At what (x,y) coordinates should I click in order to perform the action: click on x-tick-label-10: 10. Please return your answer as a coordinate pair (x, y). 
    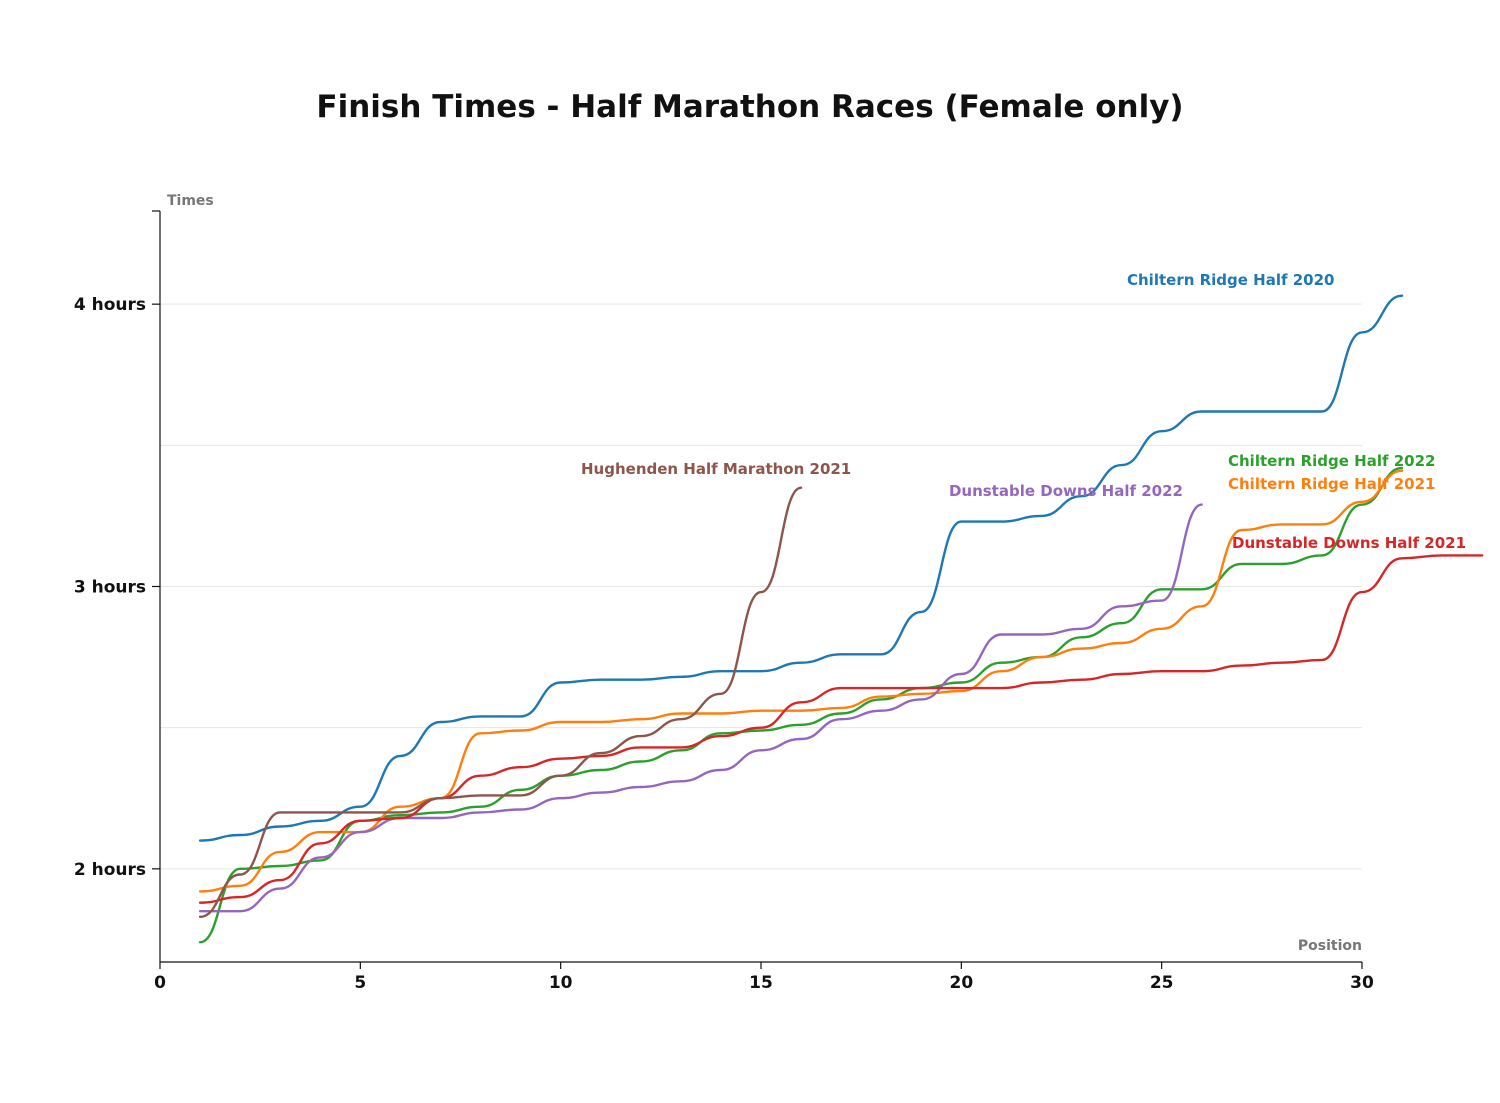
    Looking at the image, I should click on (561, 983).